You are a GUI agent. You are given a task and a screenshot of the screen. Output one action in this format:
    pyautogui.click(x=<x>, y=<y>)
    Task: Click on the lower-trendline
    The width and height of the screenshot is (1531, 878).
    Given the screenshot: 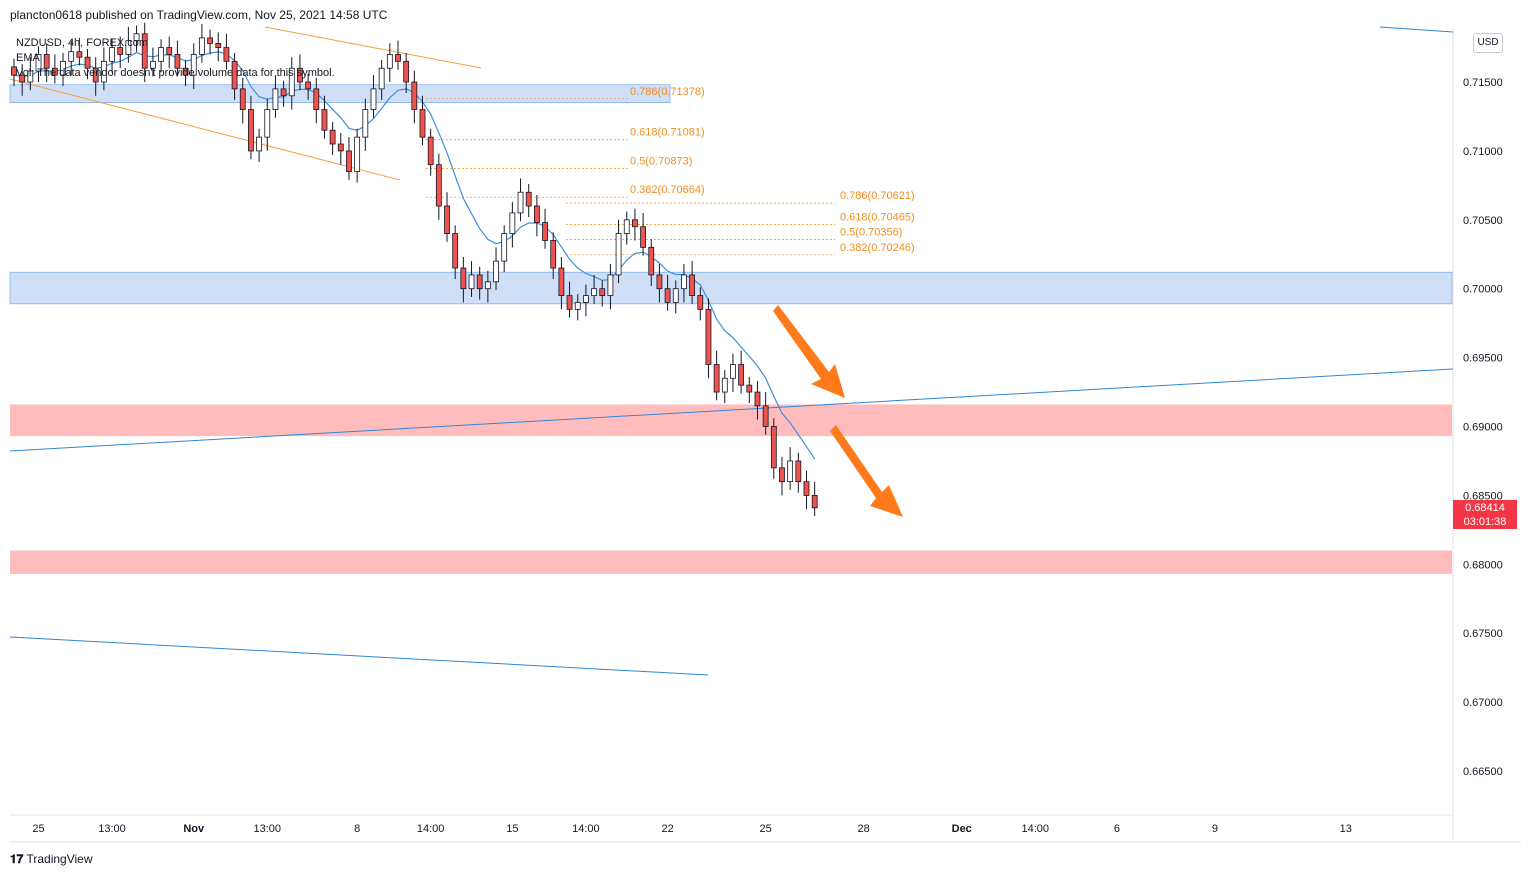 What is the action you would take?
    pyautogui.click(x=359, y=656)
    